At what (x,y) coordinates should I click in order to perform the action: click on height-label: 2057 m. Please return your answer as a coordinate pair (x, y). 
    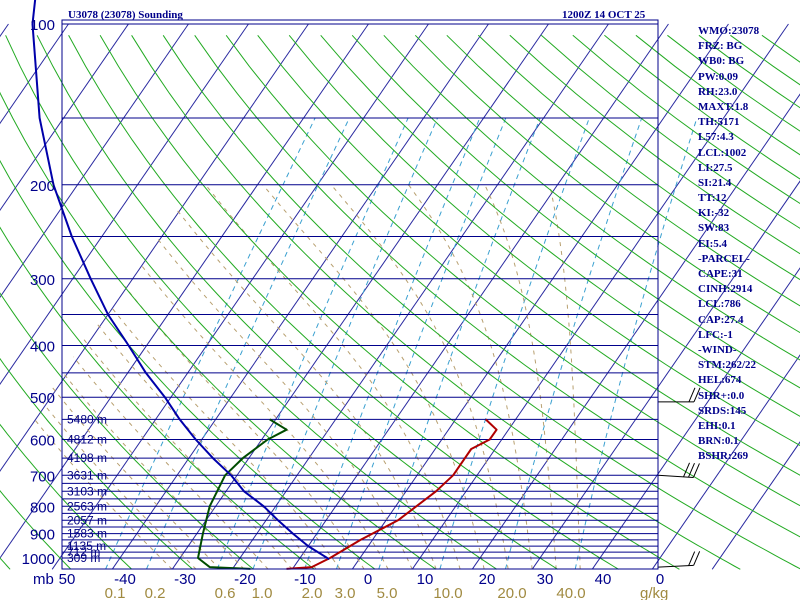
    Looking at the image, I should click on (87, 520).